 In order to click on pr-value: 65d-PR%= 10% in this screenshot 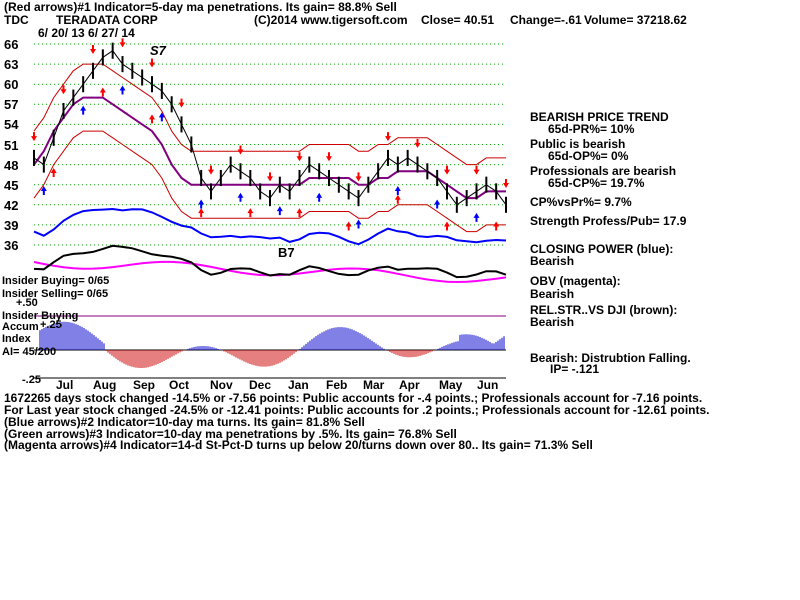, I will do `click(591, 129)`.